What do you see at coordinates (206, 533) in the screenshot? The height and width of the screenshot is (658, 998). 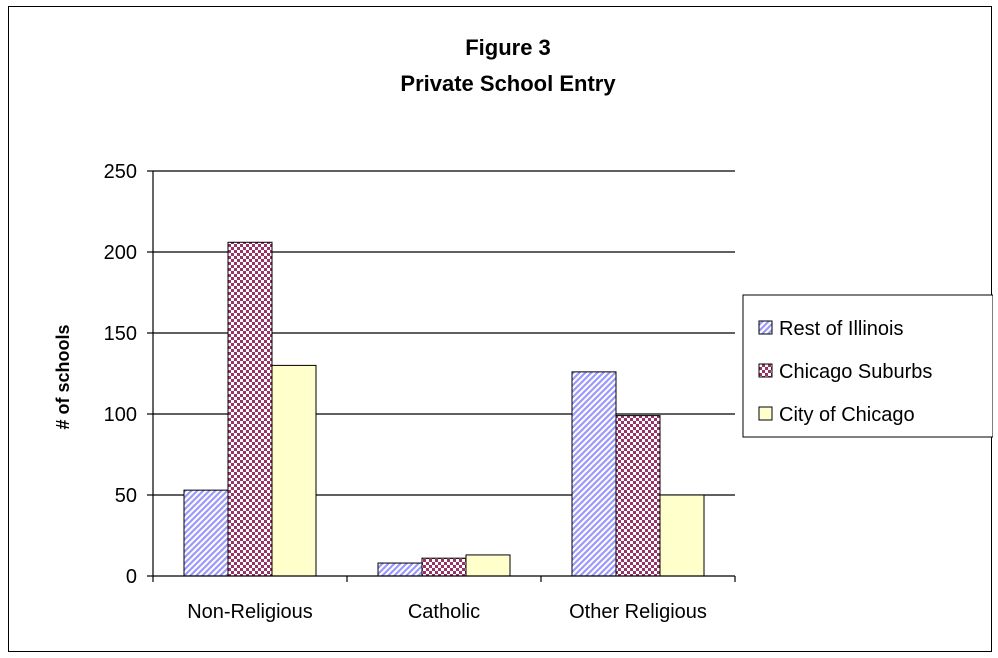 I see `bar-rest-of-illinois-non-religious` at bounding box center [206, 533].